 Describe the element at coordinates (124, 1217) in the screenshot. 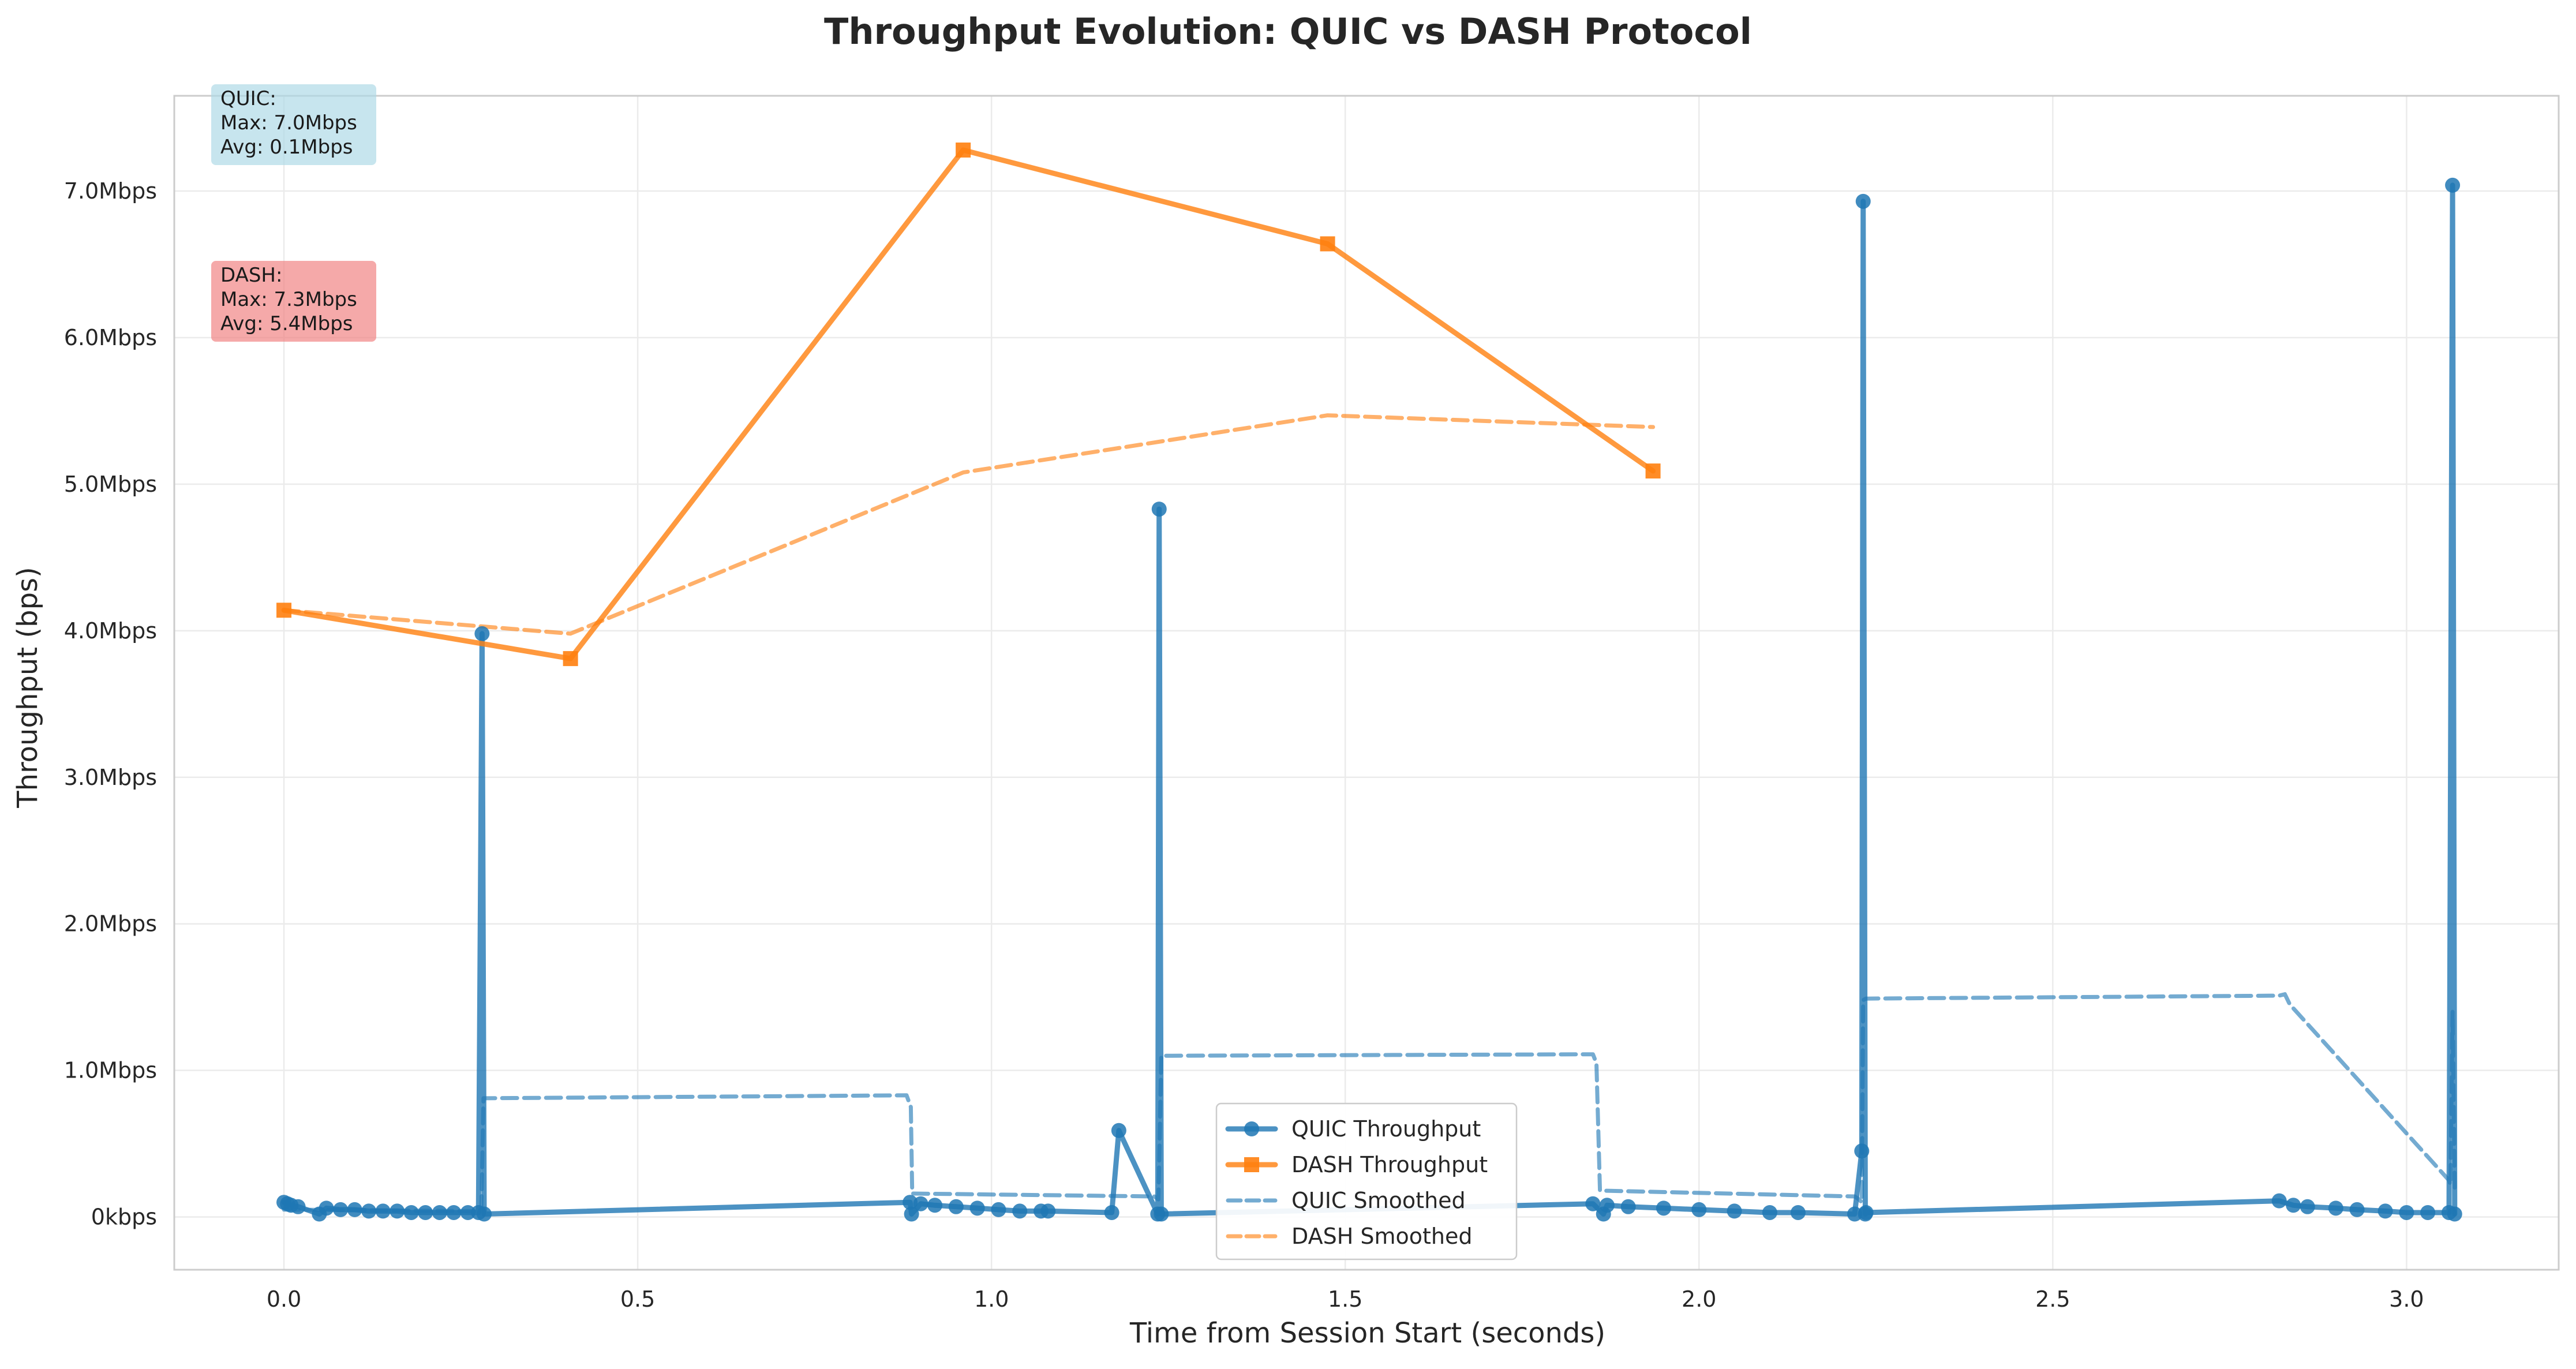

I see `y-tick-label: 0kbps` at that location.